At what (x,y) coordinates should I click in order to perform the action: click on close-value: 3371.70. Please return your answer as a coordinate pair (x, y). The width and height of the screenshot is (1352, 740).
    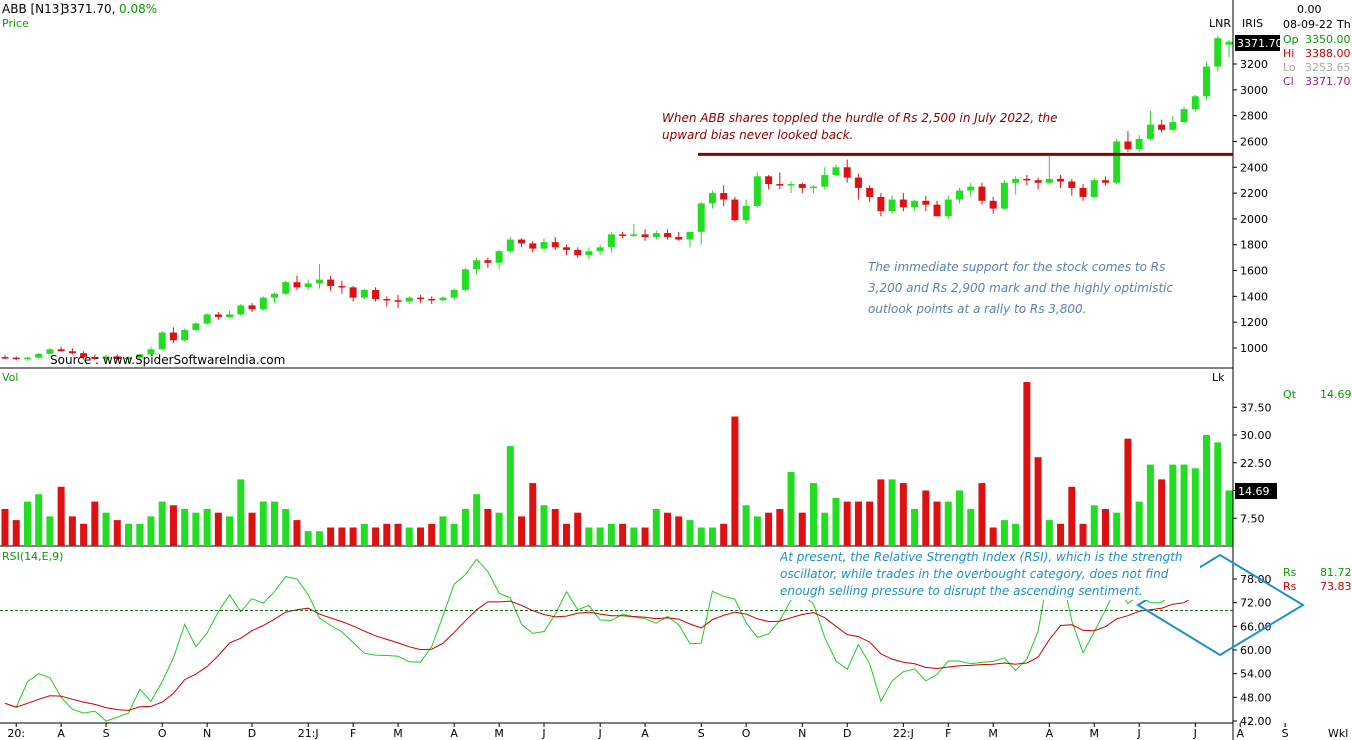
    Looking at the image, I should click on (1328, 81).